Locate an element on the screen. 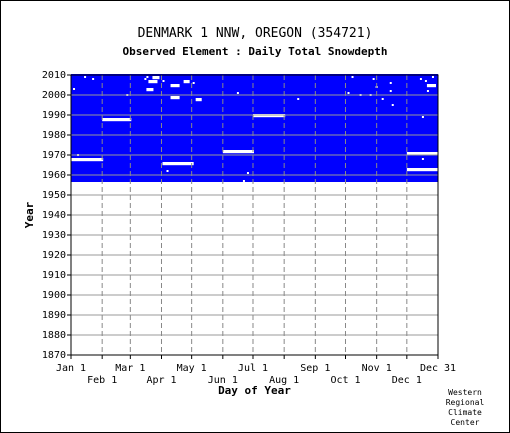 The height and width of the screenshot is (433, 510). y-axis-label: Year is located at coordinates (29, 214).